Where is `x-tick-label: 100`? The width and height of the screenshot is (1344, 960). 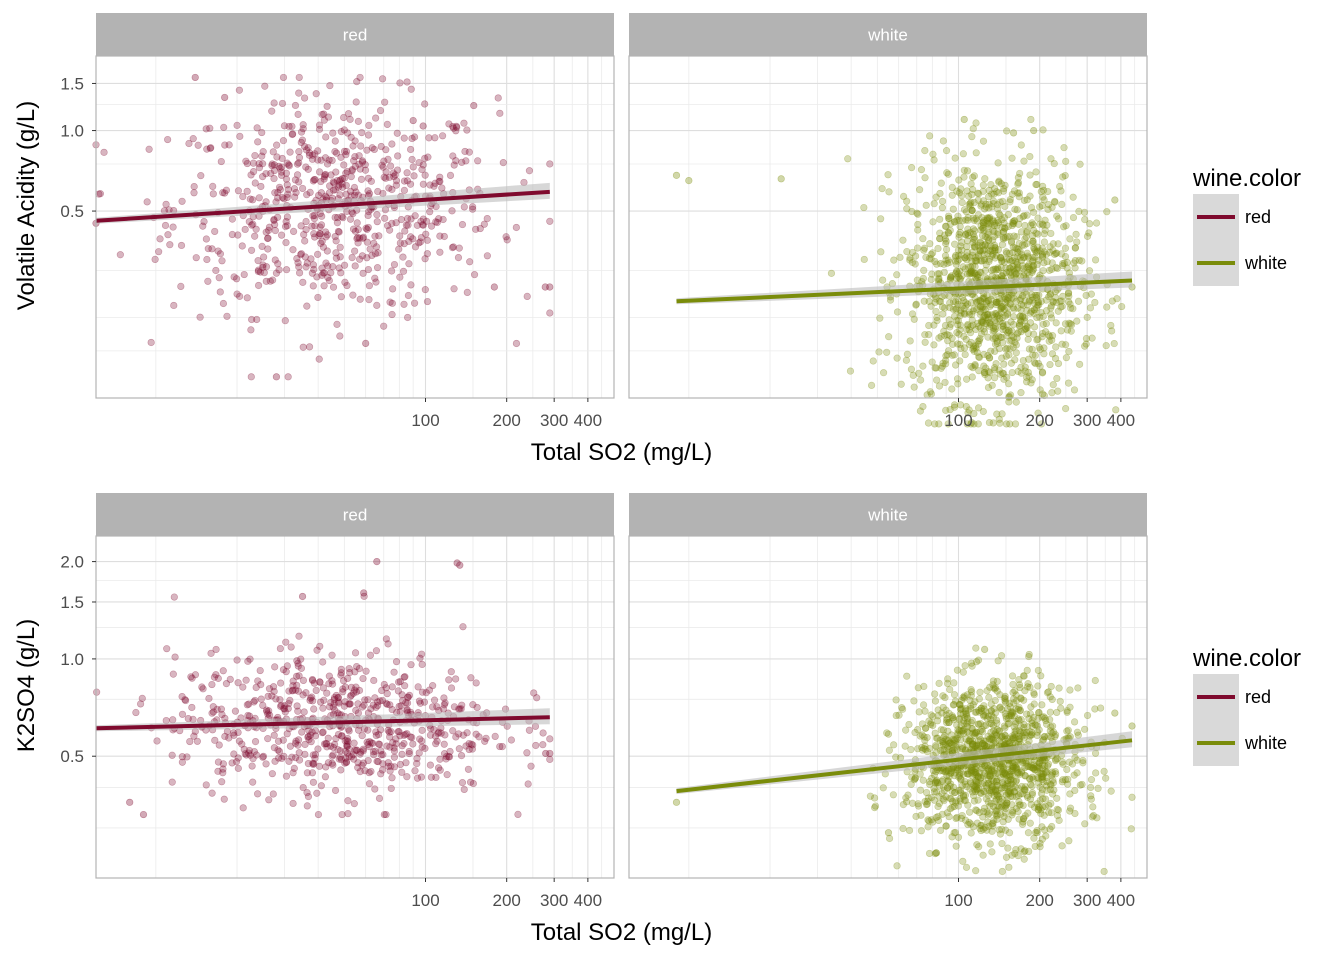 x-tick-label: 100 is located at coordinates (425, 420).